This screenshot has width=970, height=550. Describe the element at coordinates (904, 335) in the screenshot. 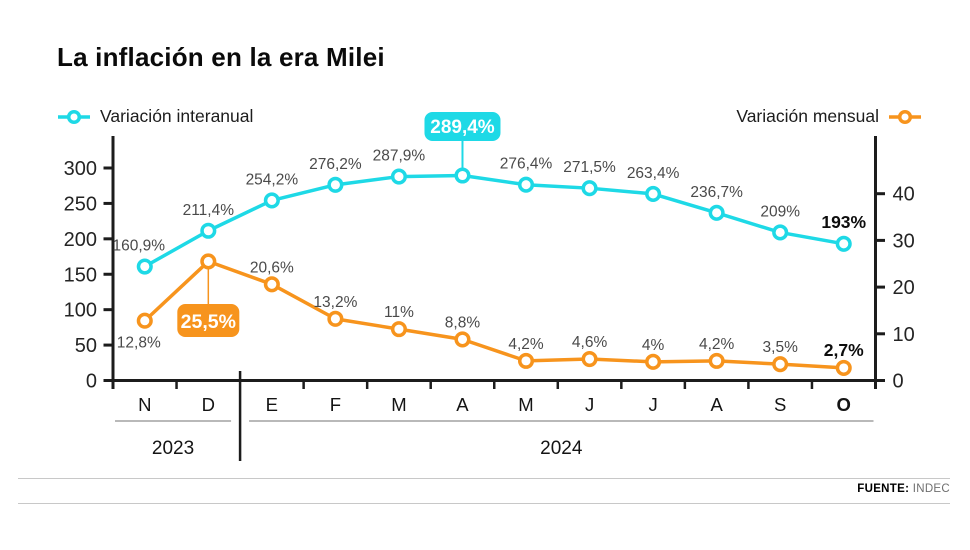

I see `svg-text: 10` at that location.